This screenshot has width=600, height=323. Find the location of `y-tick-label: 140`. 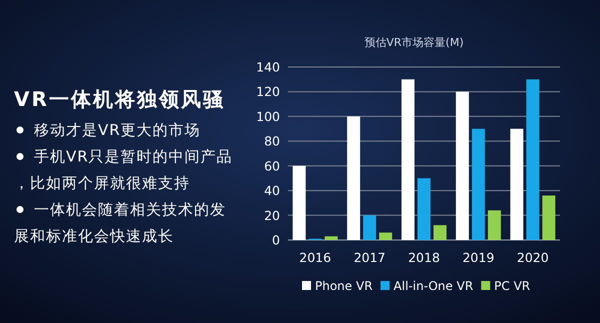

y-tick-label: 140 is located at coordinates (268, 67).